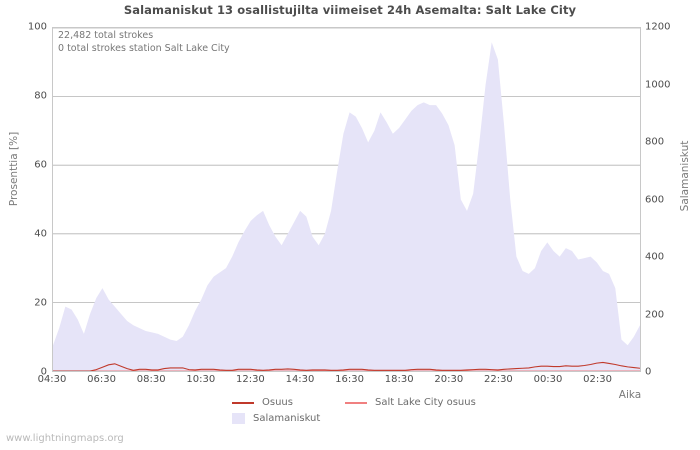 The image size is (700, 450). I want to click on y-tick-label-left: 100, so click(37, 27).